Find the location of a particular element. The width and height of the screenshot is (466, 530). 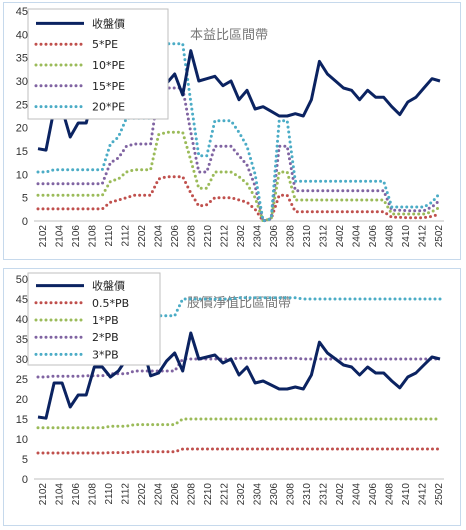

legend-label: 0.5*PB is located at coordinates (110, 303).